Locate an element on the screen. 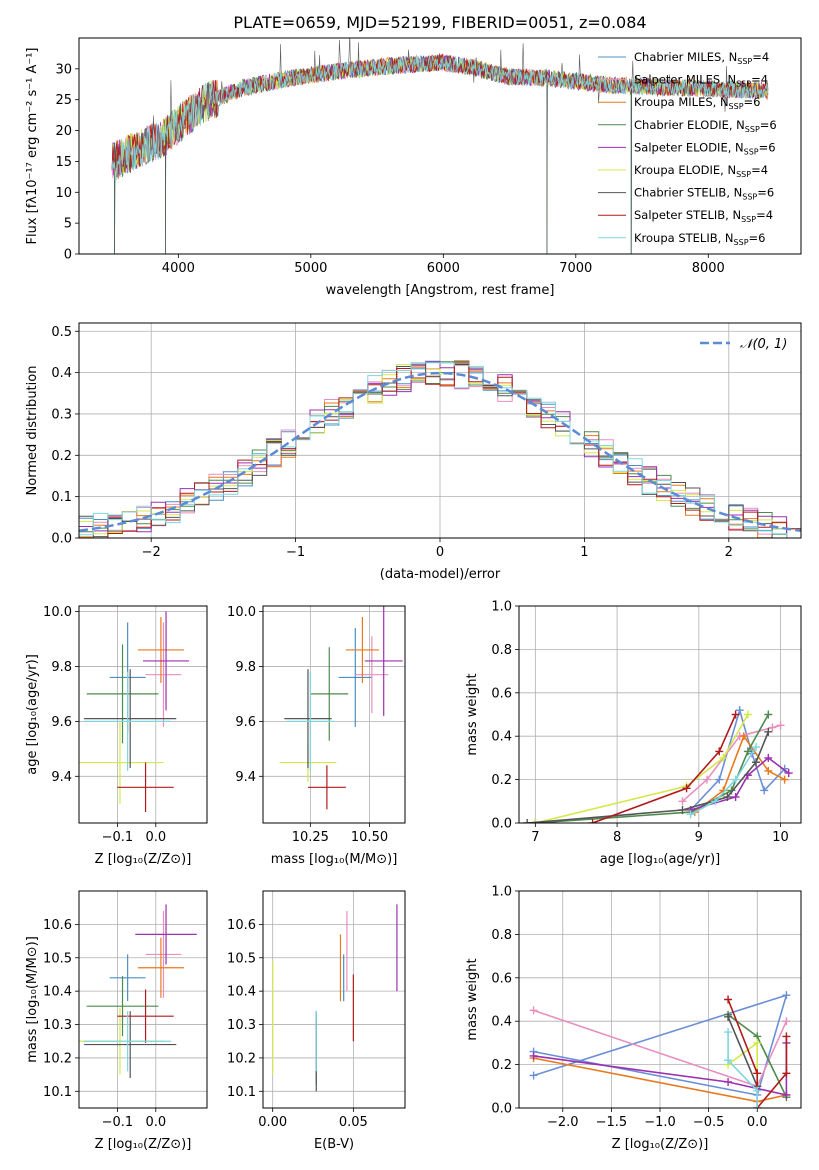 This screenshot has height=1170, width=819. y-tick-label: 0.8 is located at coordinates (501, 935).